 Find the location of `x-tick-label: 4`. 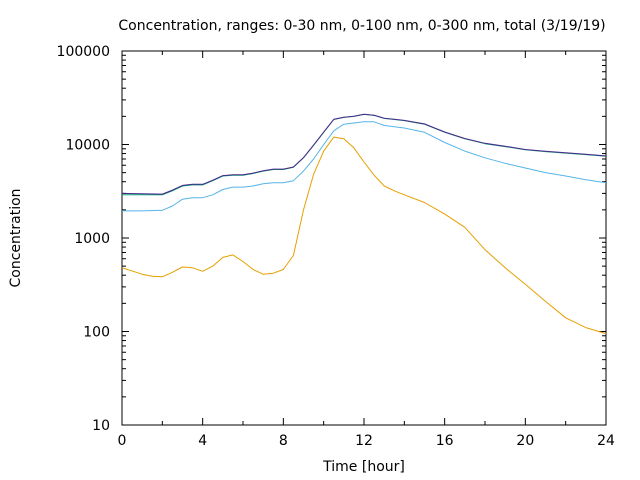

x-tick-label: 4 is located at coordinates (202, 441).